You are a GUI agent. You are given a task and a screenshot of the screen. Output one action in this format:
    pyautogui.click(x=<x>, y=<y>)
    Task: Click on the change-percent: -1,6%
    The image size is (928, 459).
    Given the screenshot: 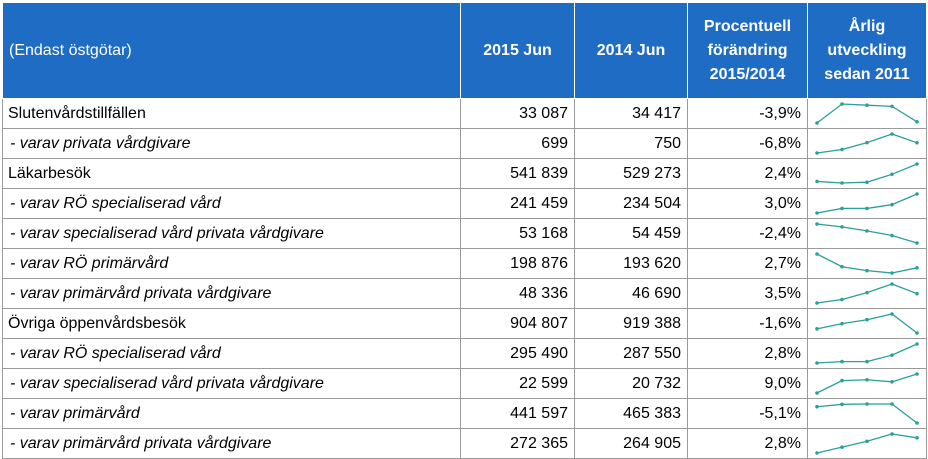 What is the action you would take?
    pyautogui.click(x=747, y=323)
    